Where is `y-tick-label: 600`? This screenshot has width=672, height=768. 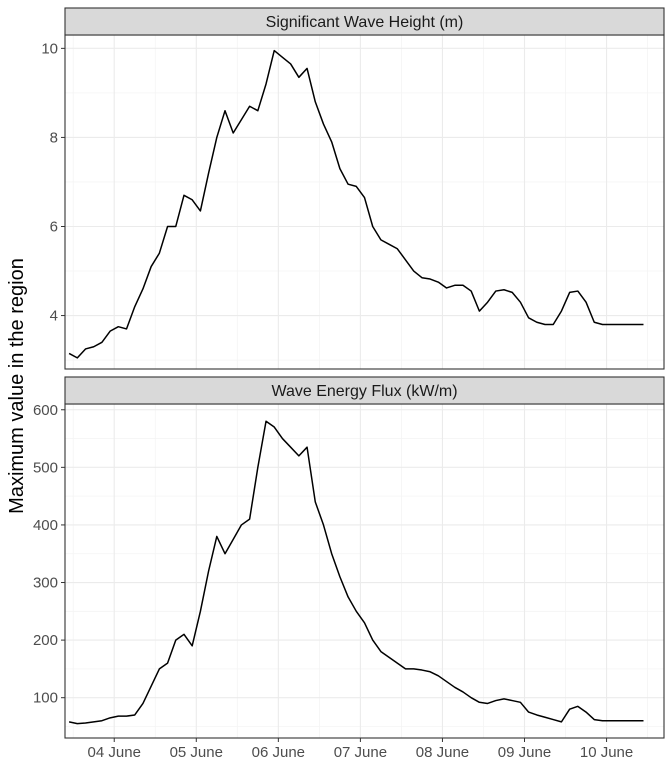
y-tick-label: 600 is located at coordinates (45, 410).